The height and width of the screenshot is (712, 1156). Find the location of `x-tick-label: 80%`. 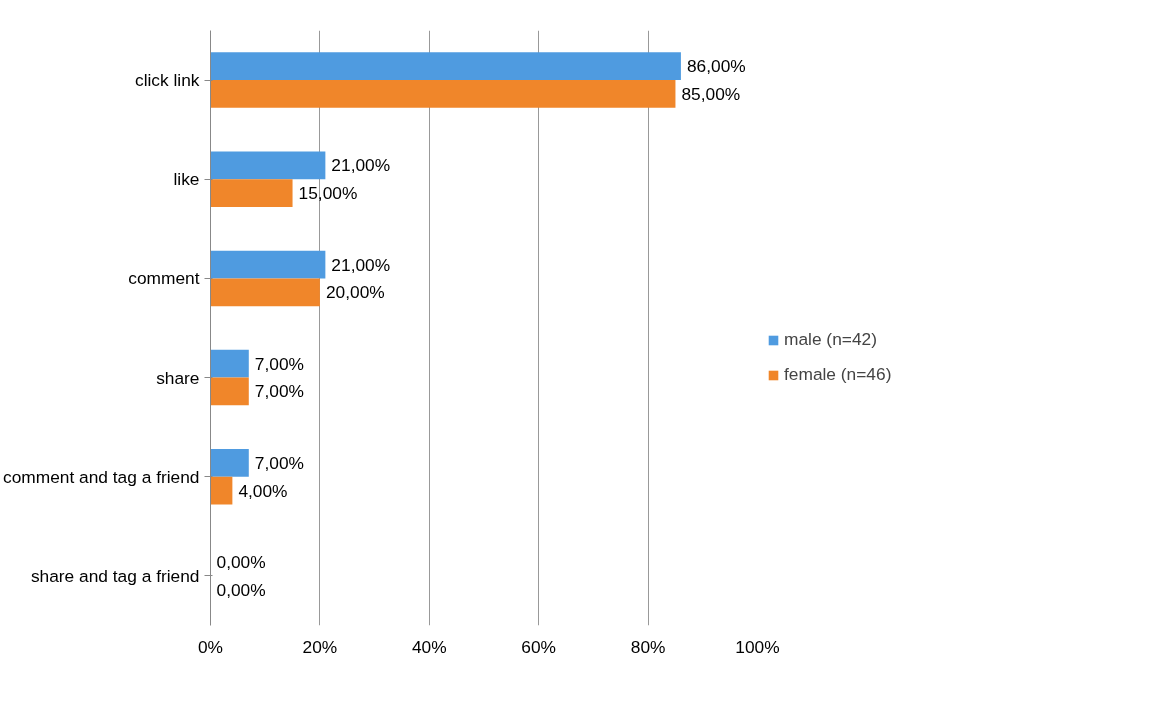

x-tick-label: 80% is located at coordinates (648, 646).